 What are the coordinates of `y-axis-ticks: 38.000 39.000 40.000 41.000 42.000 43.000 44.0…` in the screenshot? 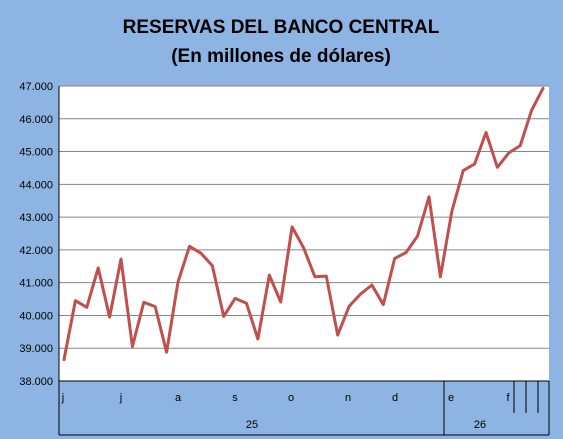 It's located at (36, 234).